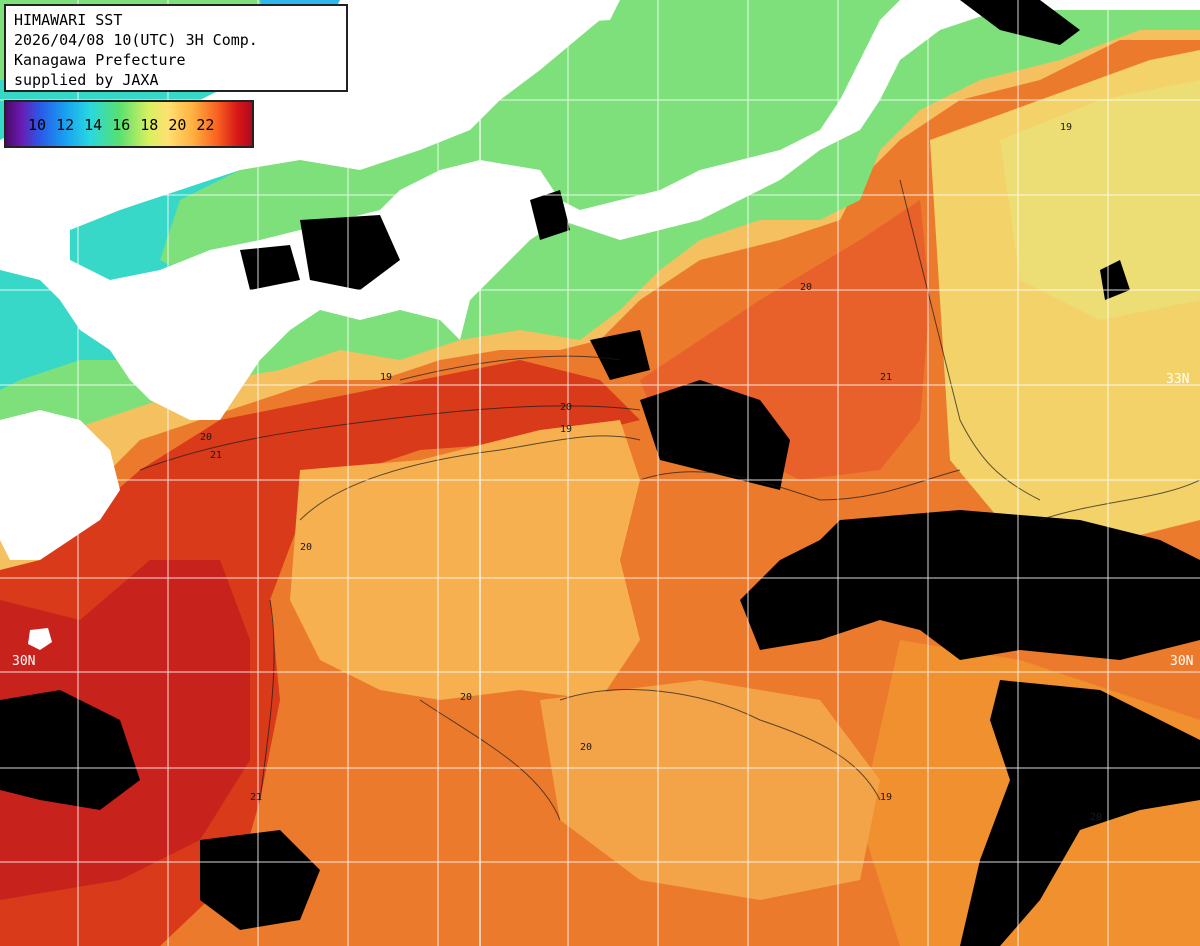  Describe the element at coordinates (125, 730) in the screenshot. I see `hot-region-southwest` at that location.